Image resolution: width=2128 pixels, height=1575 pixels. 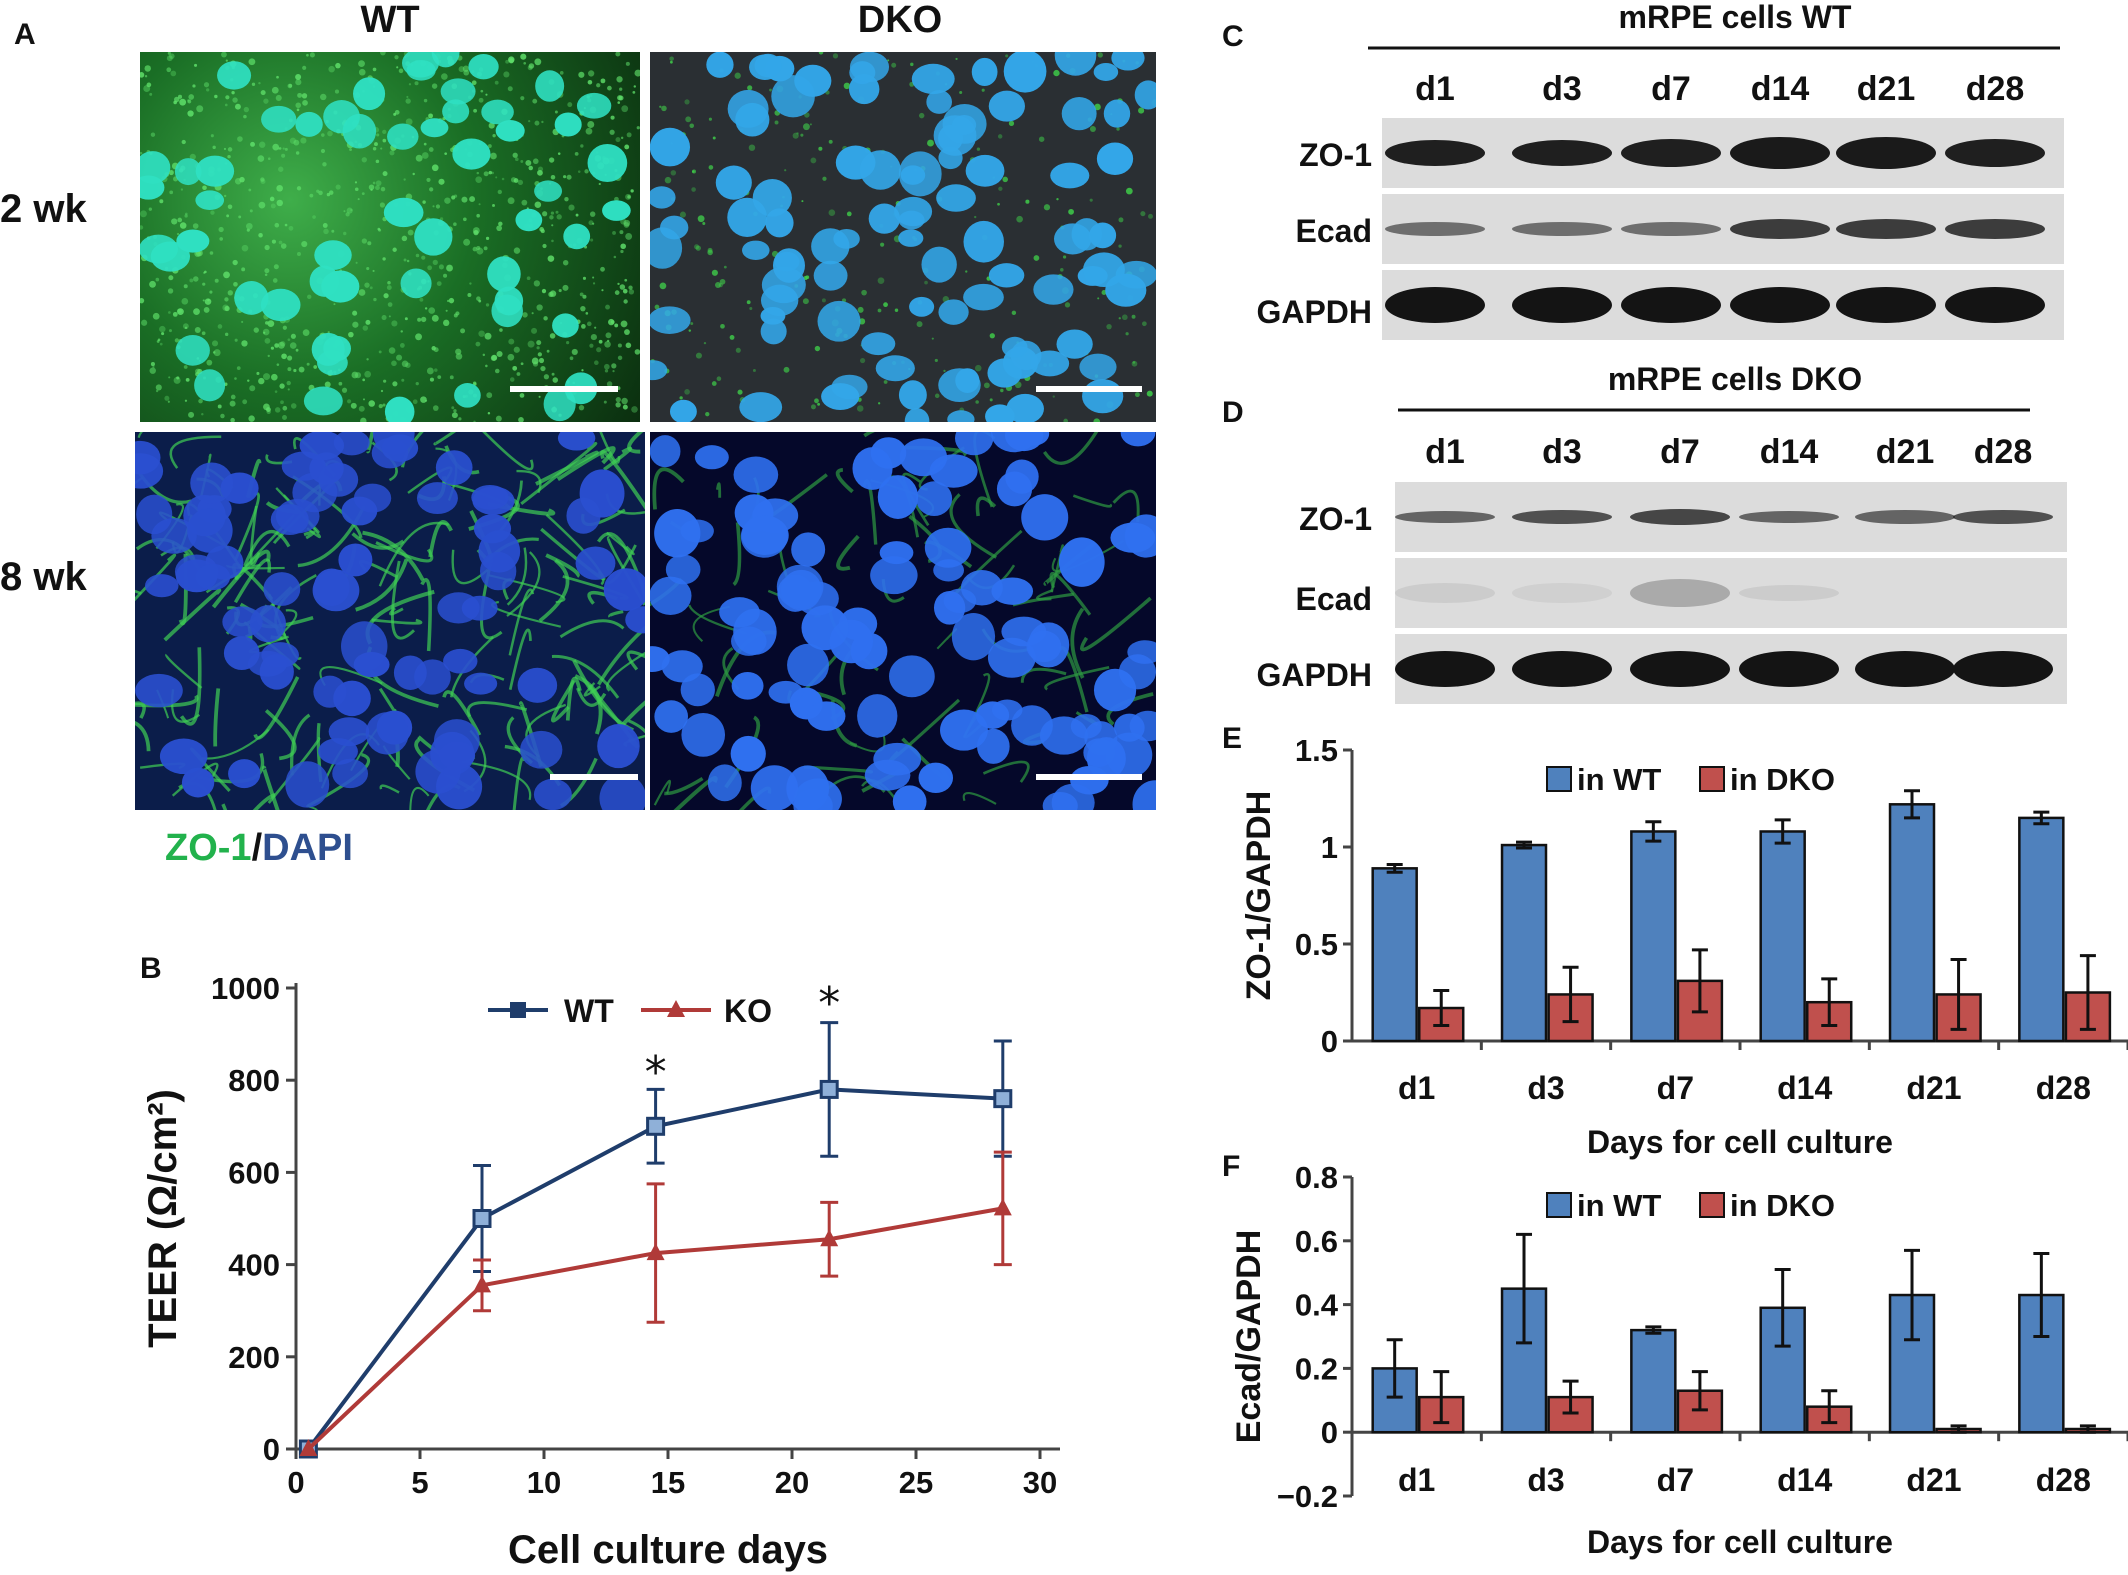 What do you see at coordinates (1735, 17) in the screenshot?
I see `blot-c-title: mRPE cells WT` at bounding box center [1735, 17].